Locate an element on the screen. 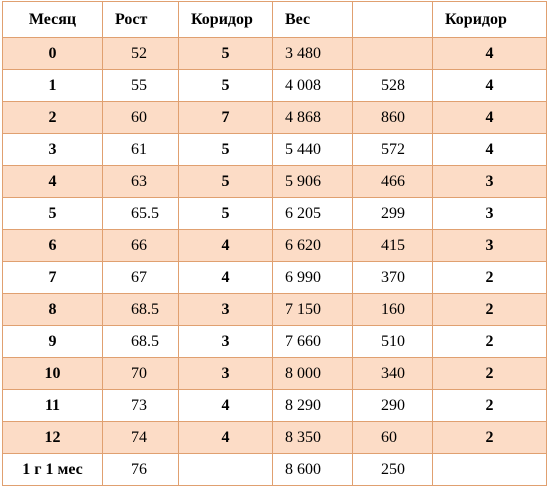  cell-ves: 6 620 is located at coordinates (312, 245).